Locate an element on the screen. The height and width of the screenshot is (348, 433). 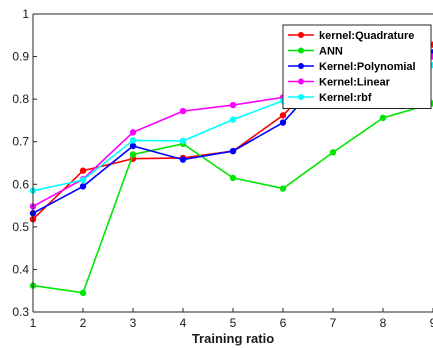
y-tick-label: 0.6 is located at coordinates (20, 184).